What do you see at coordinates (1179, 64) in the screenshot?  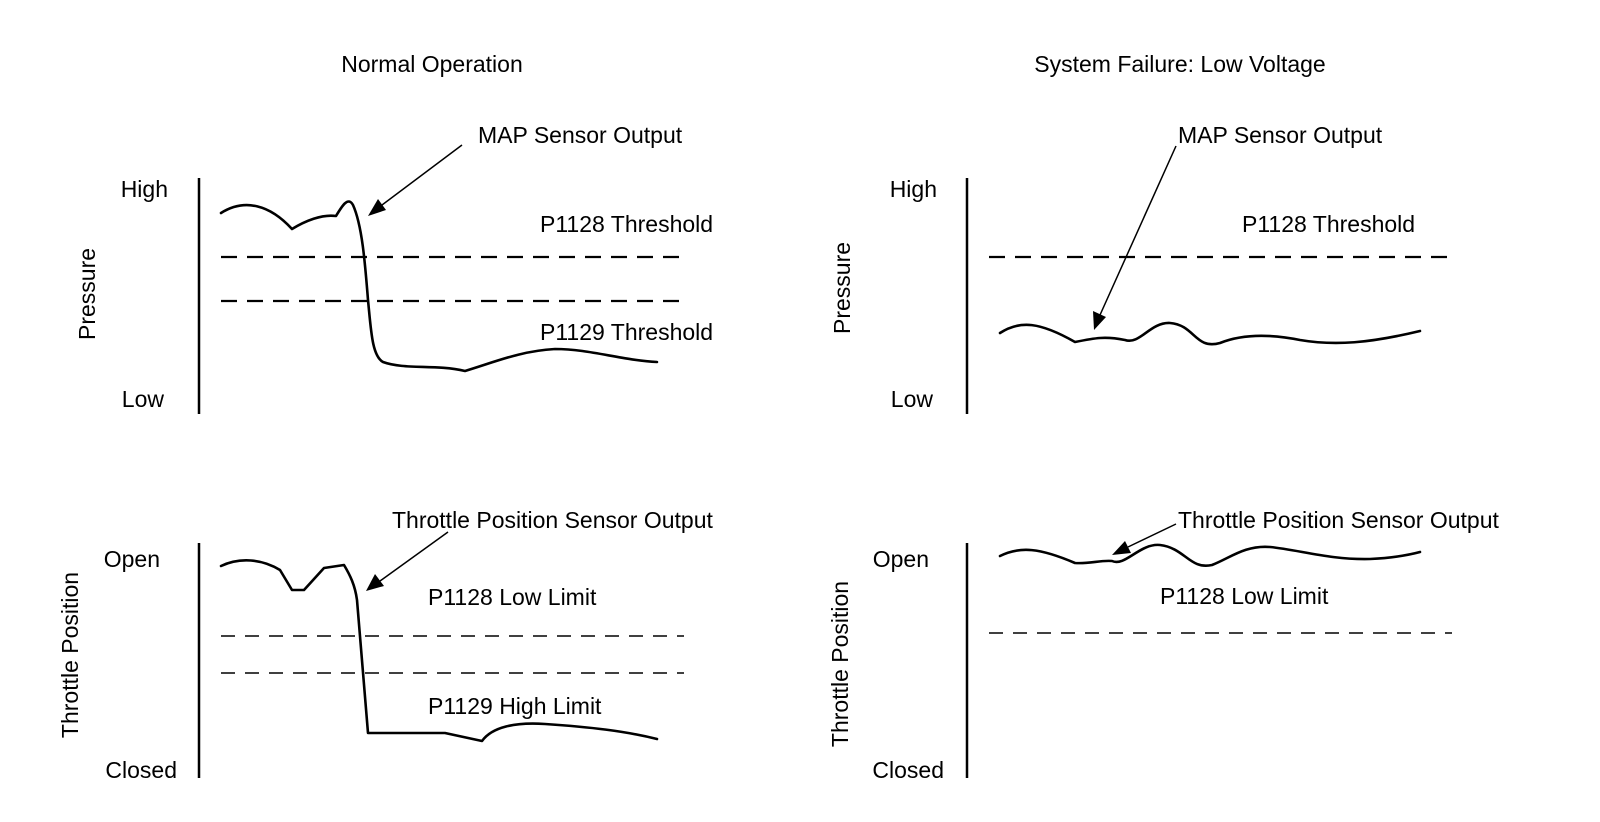 I see `column-title-failure: System Failure: Low Voltage` at bounding box center [1179, 64].